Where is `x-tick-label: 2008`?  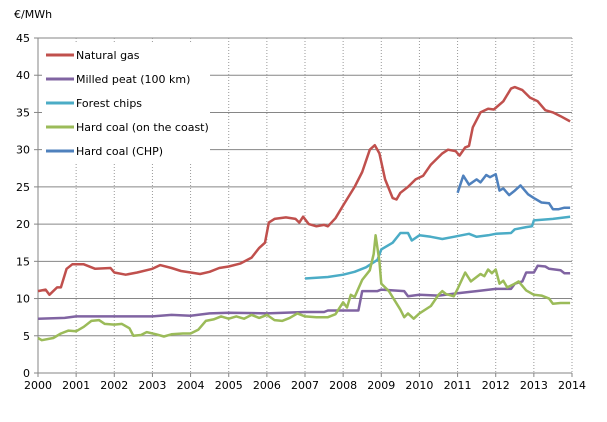 x-tick-label: 2008 is located at coordinates (343, 385).